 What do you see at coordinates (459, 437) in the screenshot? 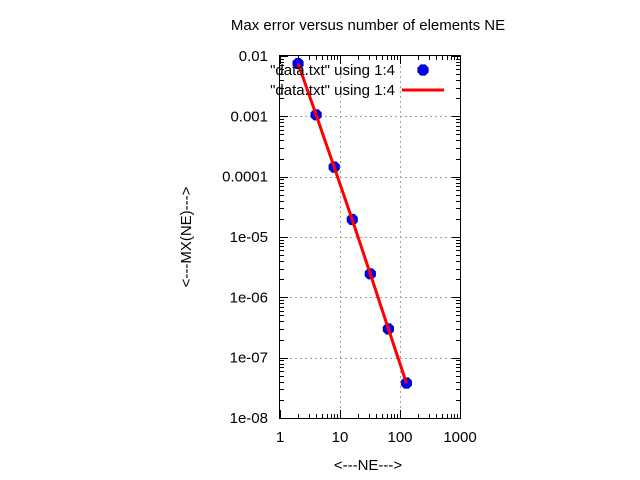
I see `x-tick-label: 1000` at bounding box center [459, 437].